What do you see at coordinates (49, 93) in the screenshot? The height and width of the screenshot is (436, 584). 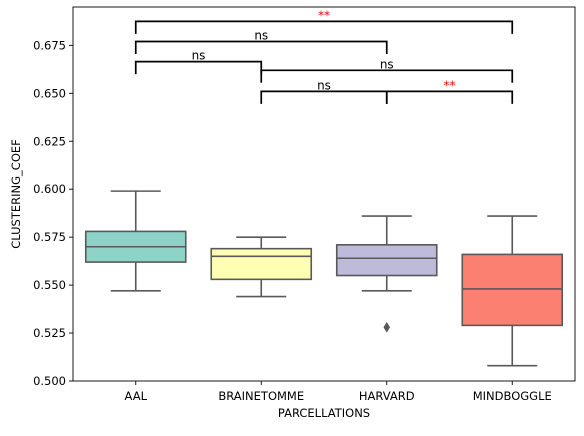 I see `y-tick-label: 0.650` at bounding box center [49, 93].